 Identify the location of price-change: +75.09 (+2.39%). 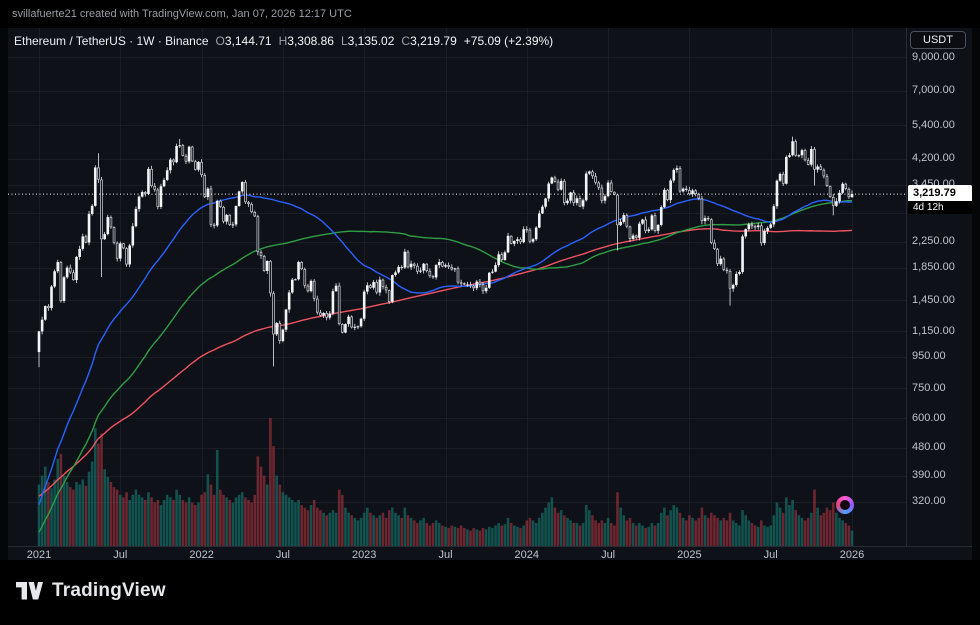
(508, 41).